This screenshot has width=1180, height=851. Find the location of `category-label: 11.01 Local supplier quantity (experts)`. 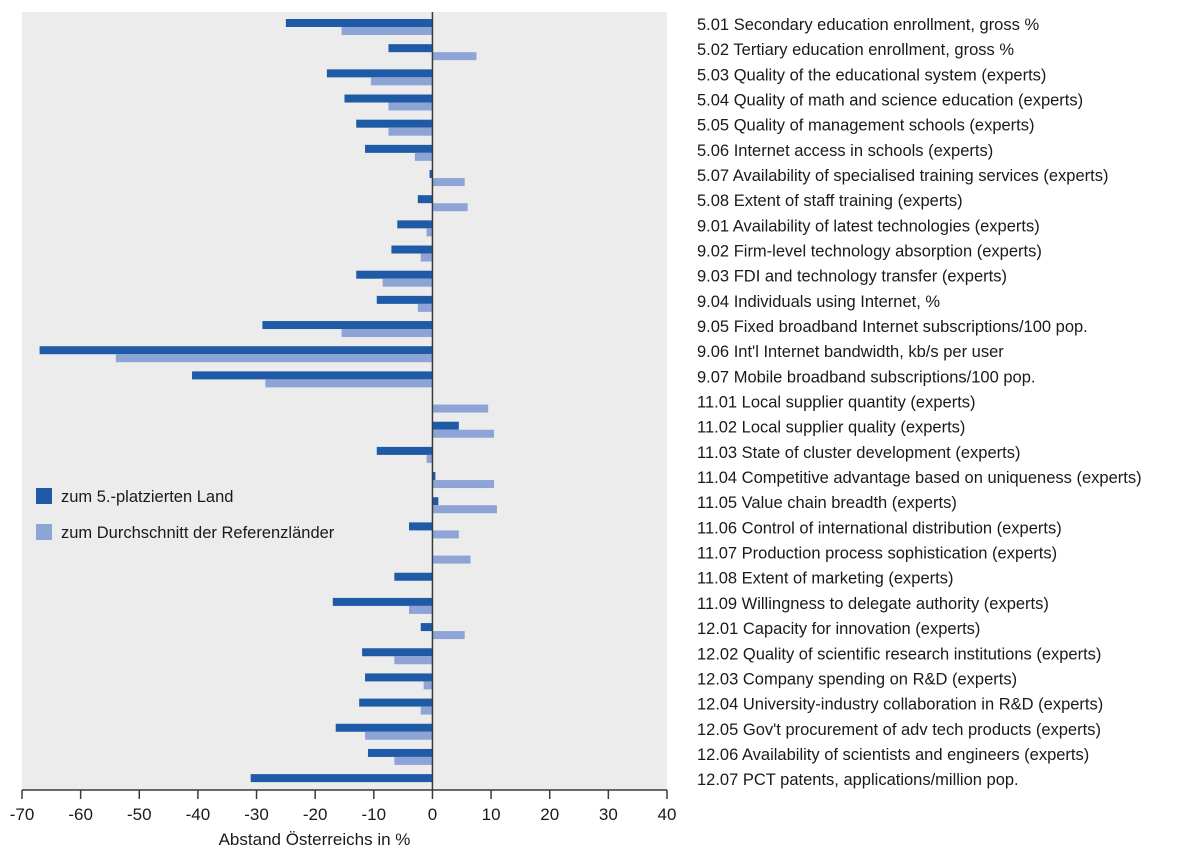

category-label: 11.01 Local supplier quantity (experts) is located at coordinates (836, 403).